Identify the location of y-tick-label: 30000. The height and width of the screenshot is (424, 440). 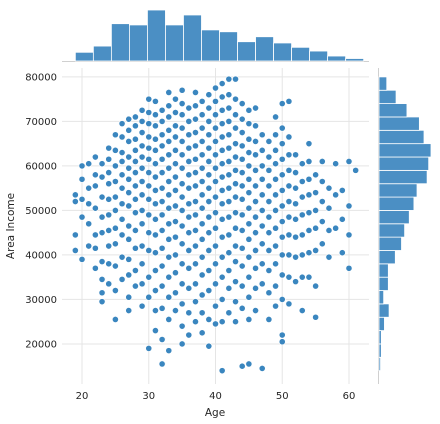
(41, 300).